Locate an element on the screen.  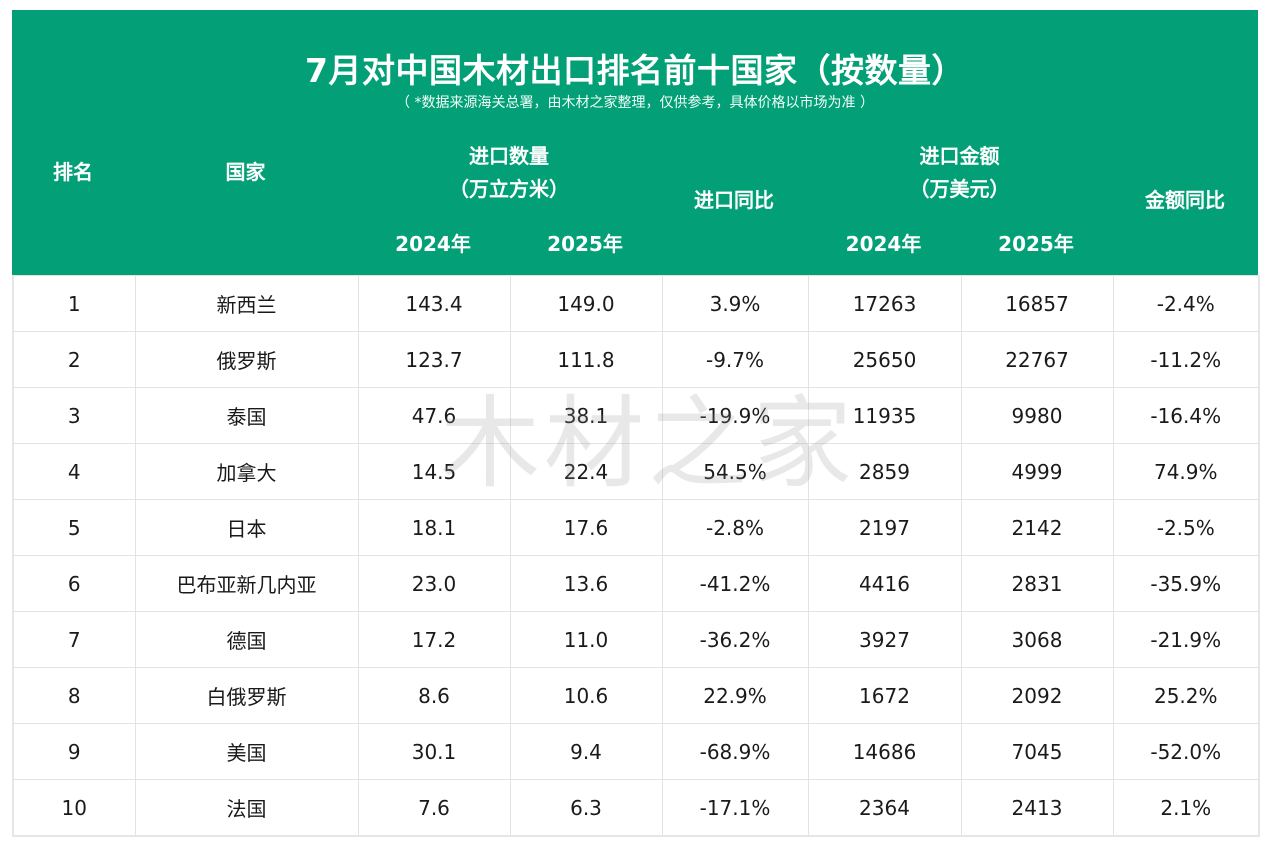
col-header-value-2024: 2024年 is located at coordinates (883, 244).